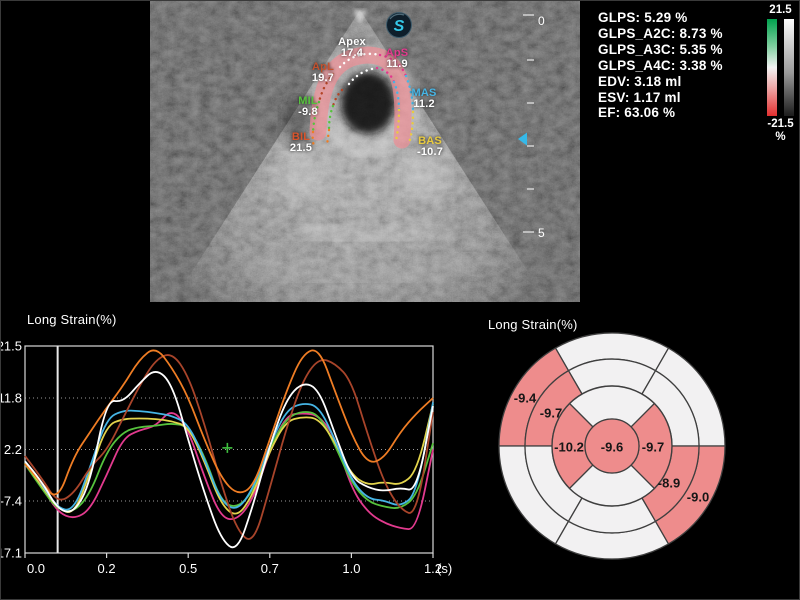 The image size is (800, 600). Describe the element at coordinates (528, 123) in the screenshot. I see `depth-ruler` at that location.